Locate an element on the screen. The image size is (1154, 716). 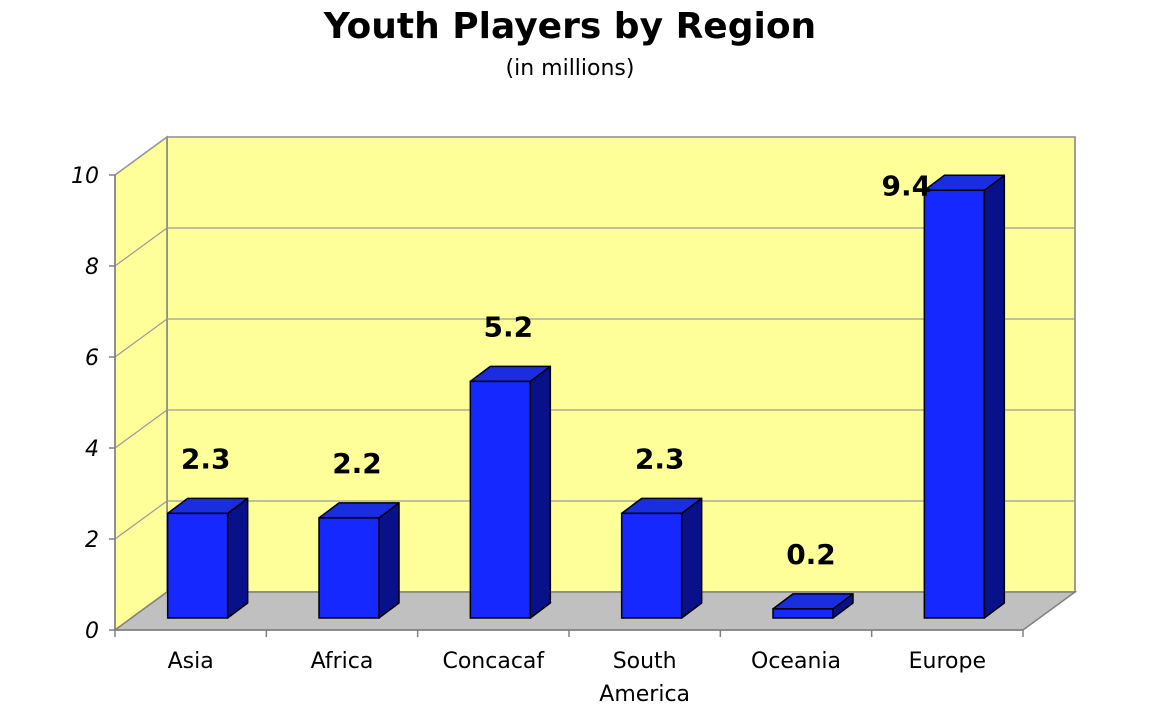
data-label: 5.2 is located at coordinates (509, 326).